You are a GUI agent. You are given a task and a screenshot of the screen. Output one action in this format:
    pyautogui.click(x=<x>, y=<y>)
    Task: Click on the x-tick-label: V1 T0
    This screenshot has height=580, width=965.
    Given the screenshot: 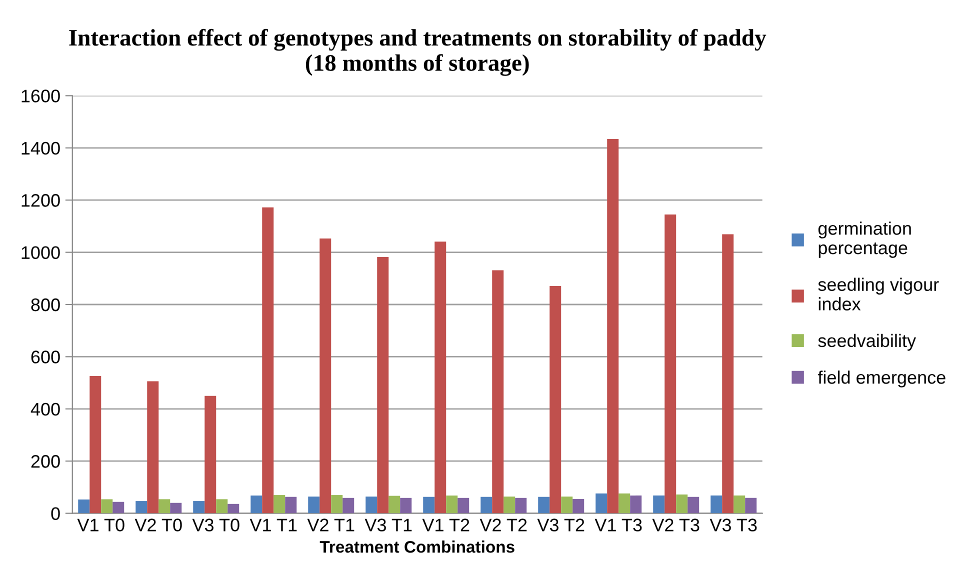 What is the action you would take?
    pyautogui.click(x=100, y=525)
    